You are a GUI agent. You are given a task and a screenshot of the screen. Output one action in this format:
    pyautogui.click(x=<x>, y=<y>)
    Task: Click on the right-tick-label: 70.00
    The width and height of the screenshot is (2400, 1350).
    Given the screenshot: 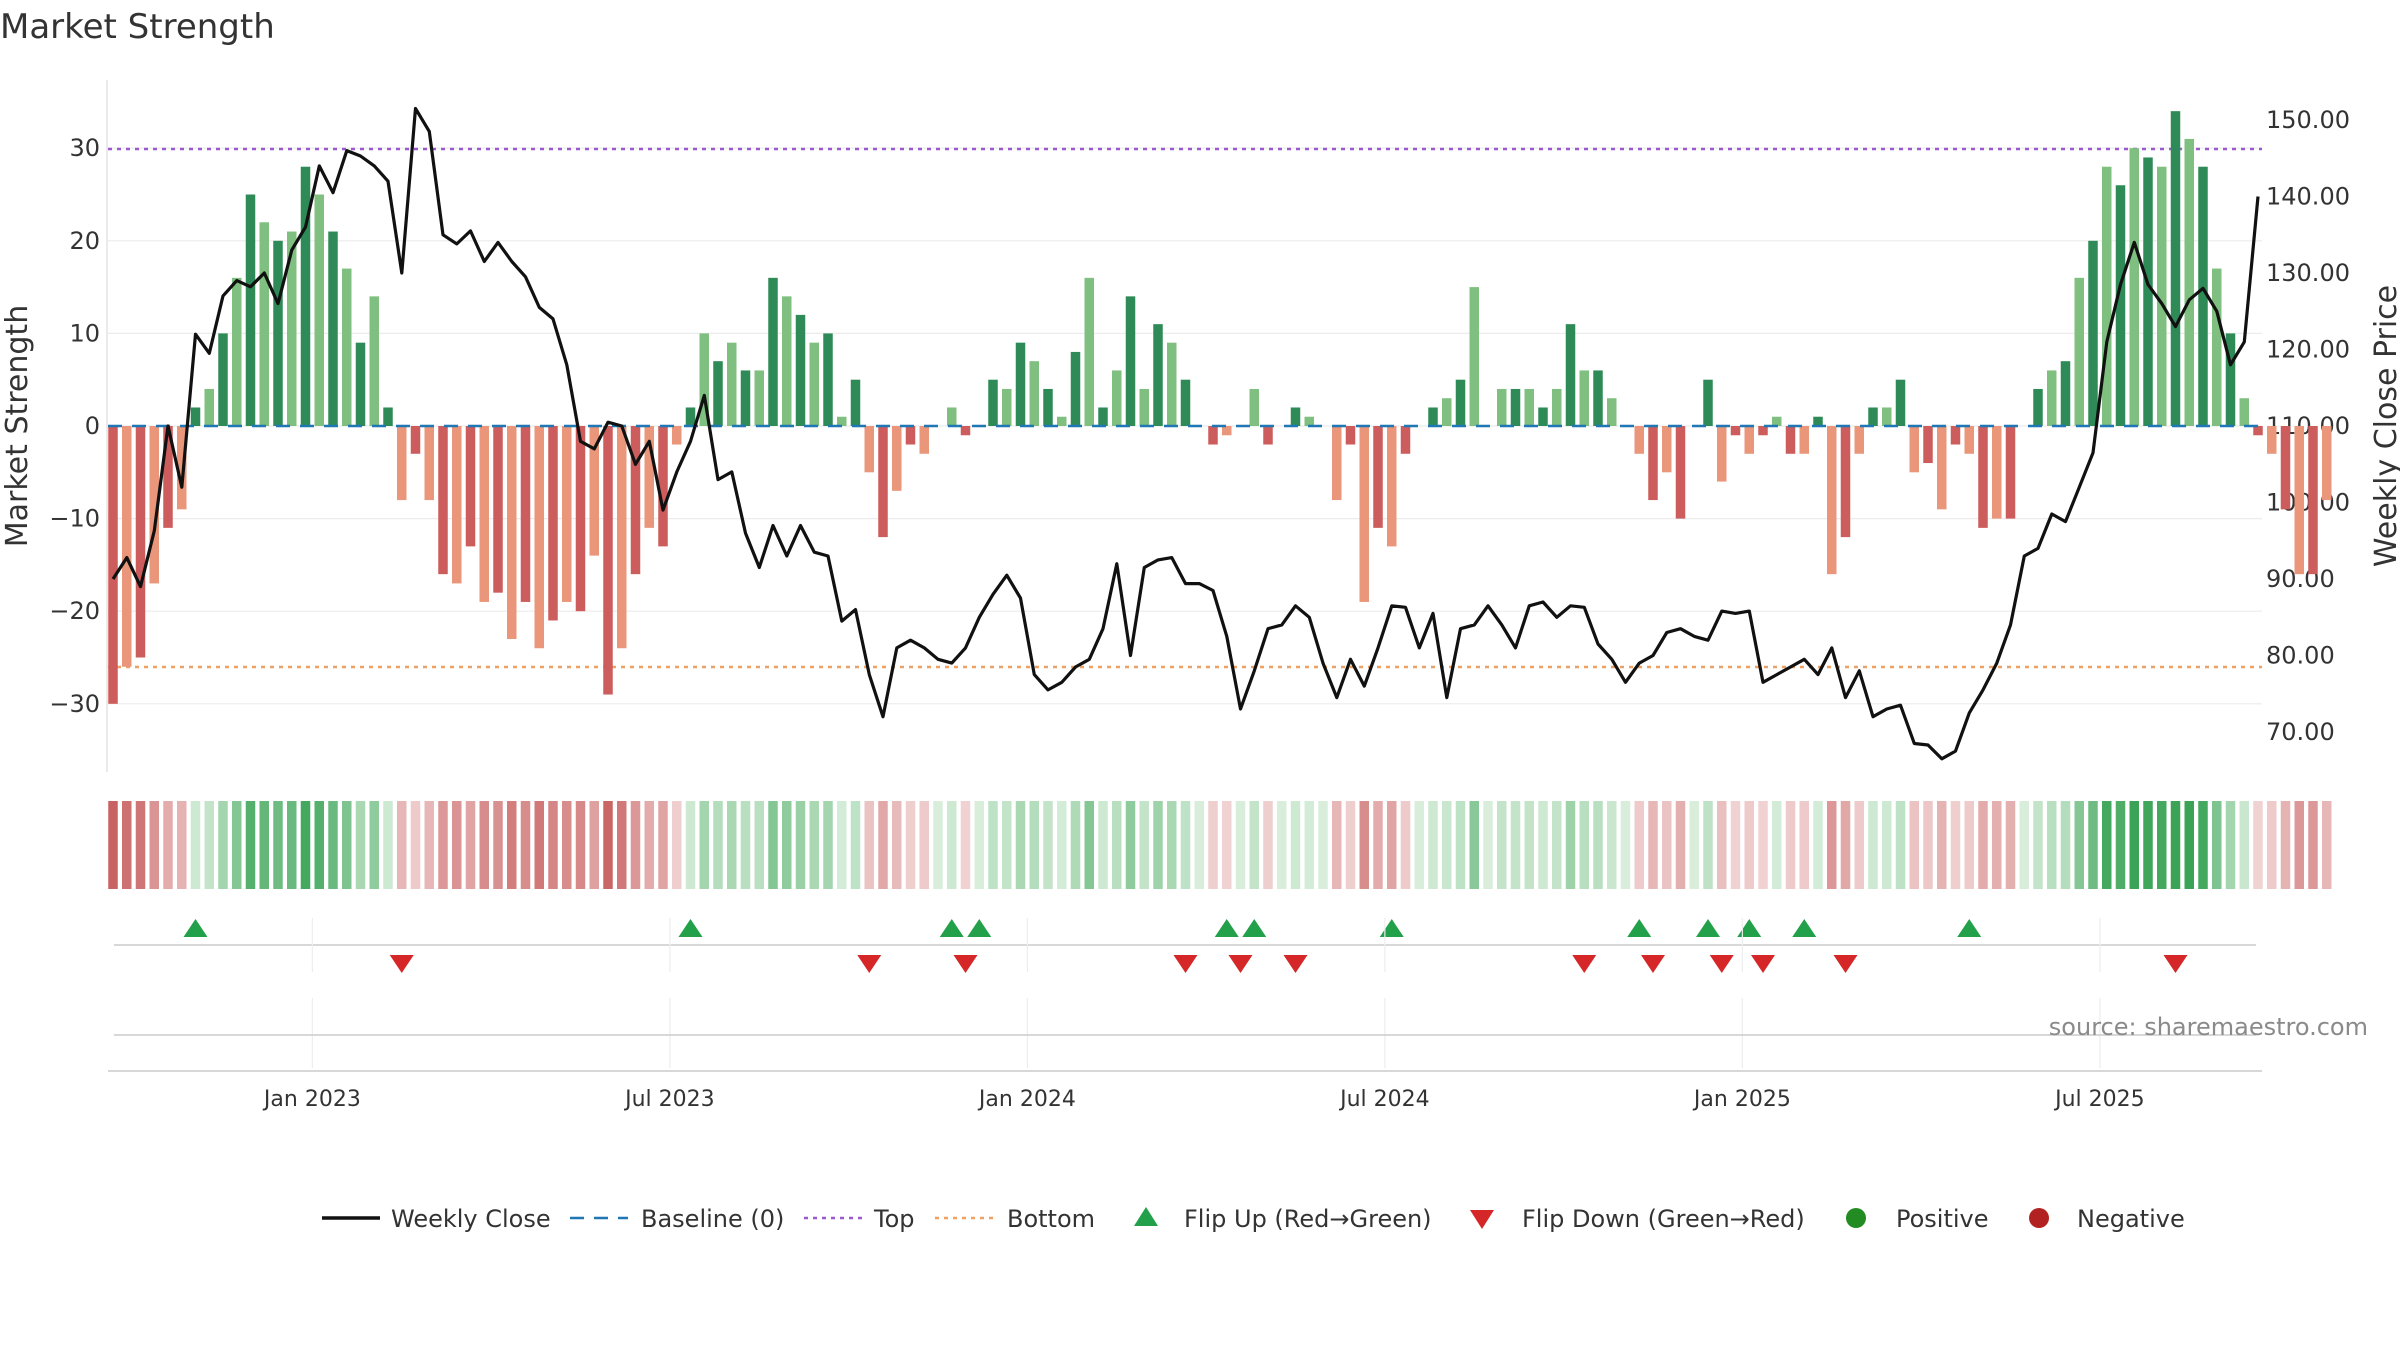 What is the action you would take?
    pyautogui.click(x=2300, y=732)
    